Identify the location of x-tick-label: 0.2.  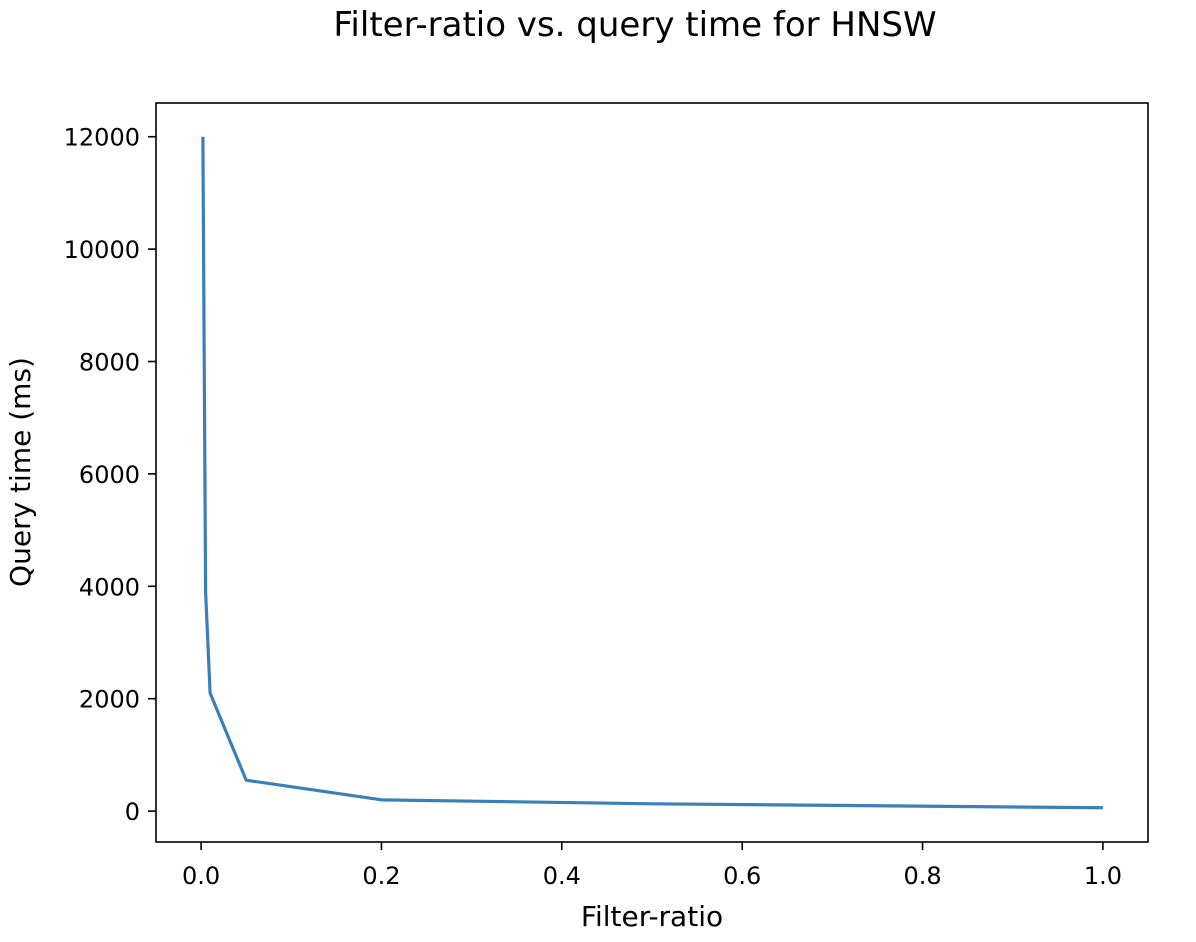
(381, 876).